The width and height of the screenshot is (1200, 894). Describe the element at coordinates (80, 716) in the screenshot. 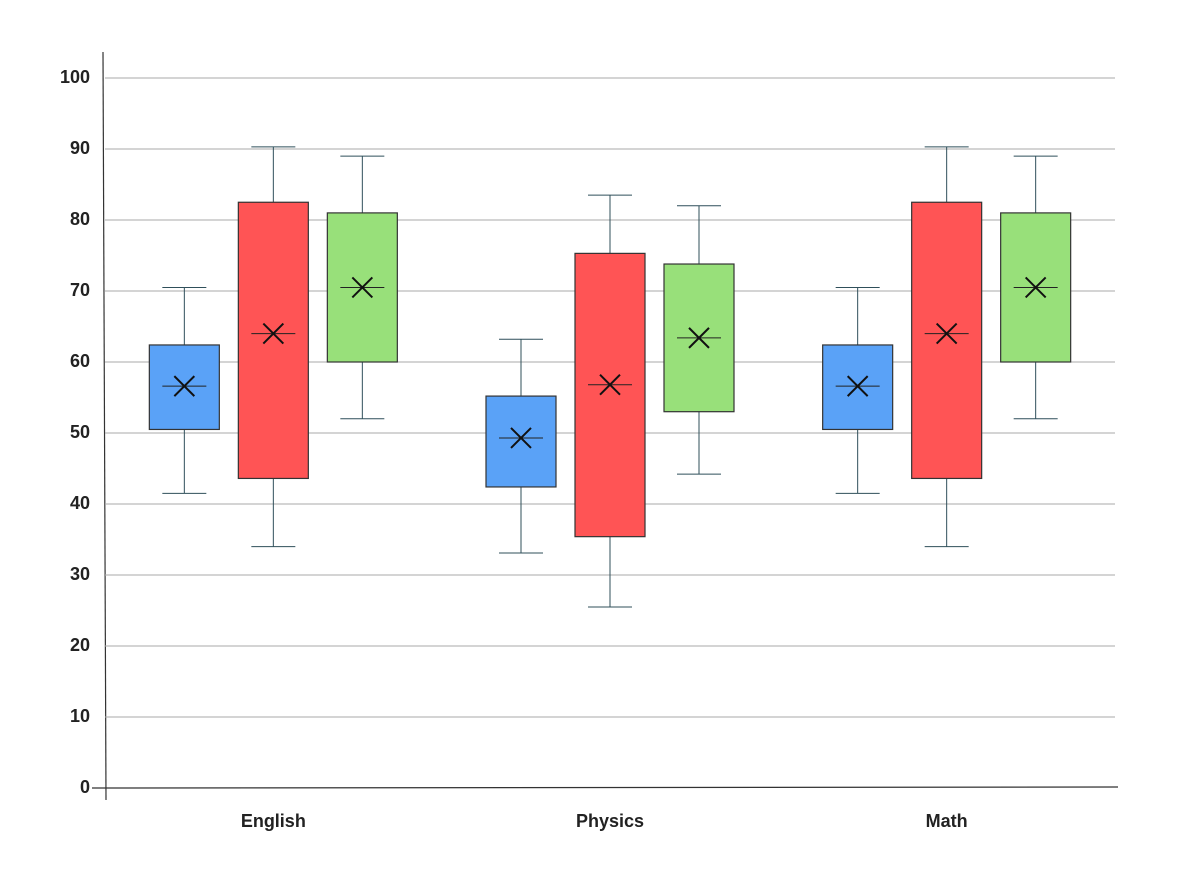

I see `y-tick-label: 10` at that location.